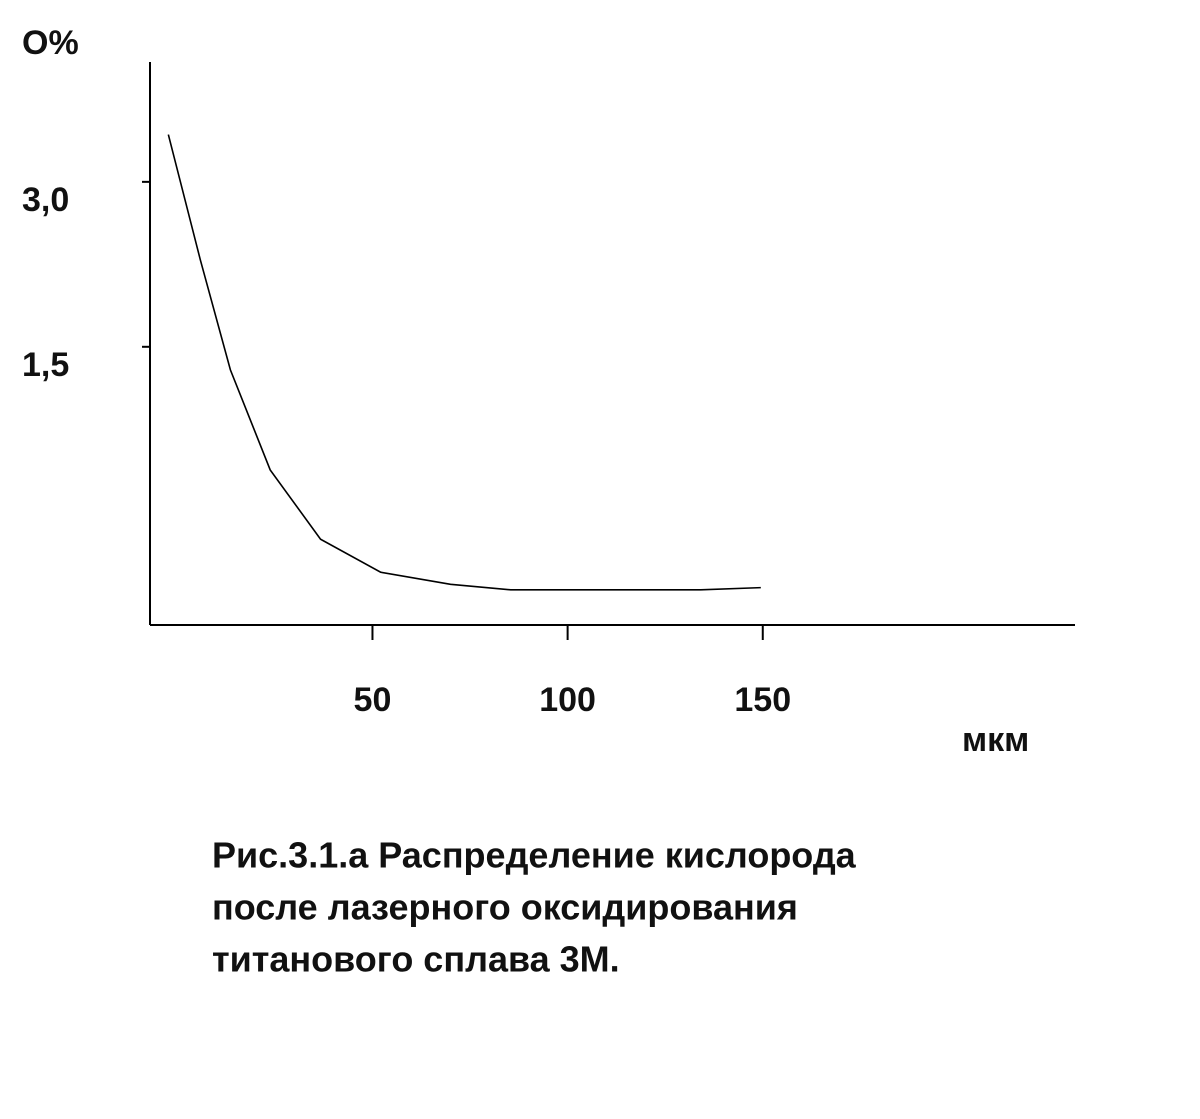 The width and height of the screenshot is (1200, 1119). I want to click on caption-line: после лазерного оксидирования, so click(505, 907).